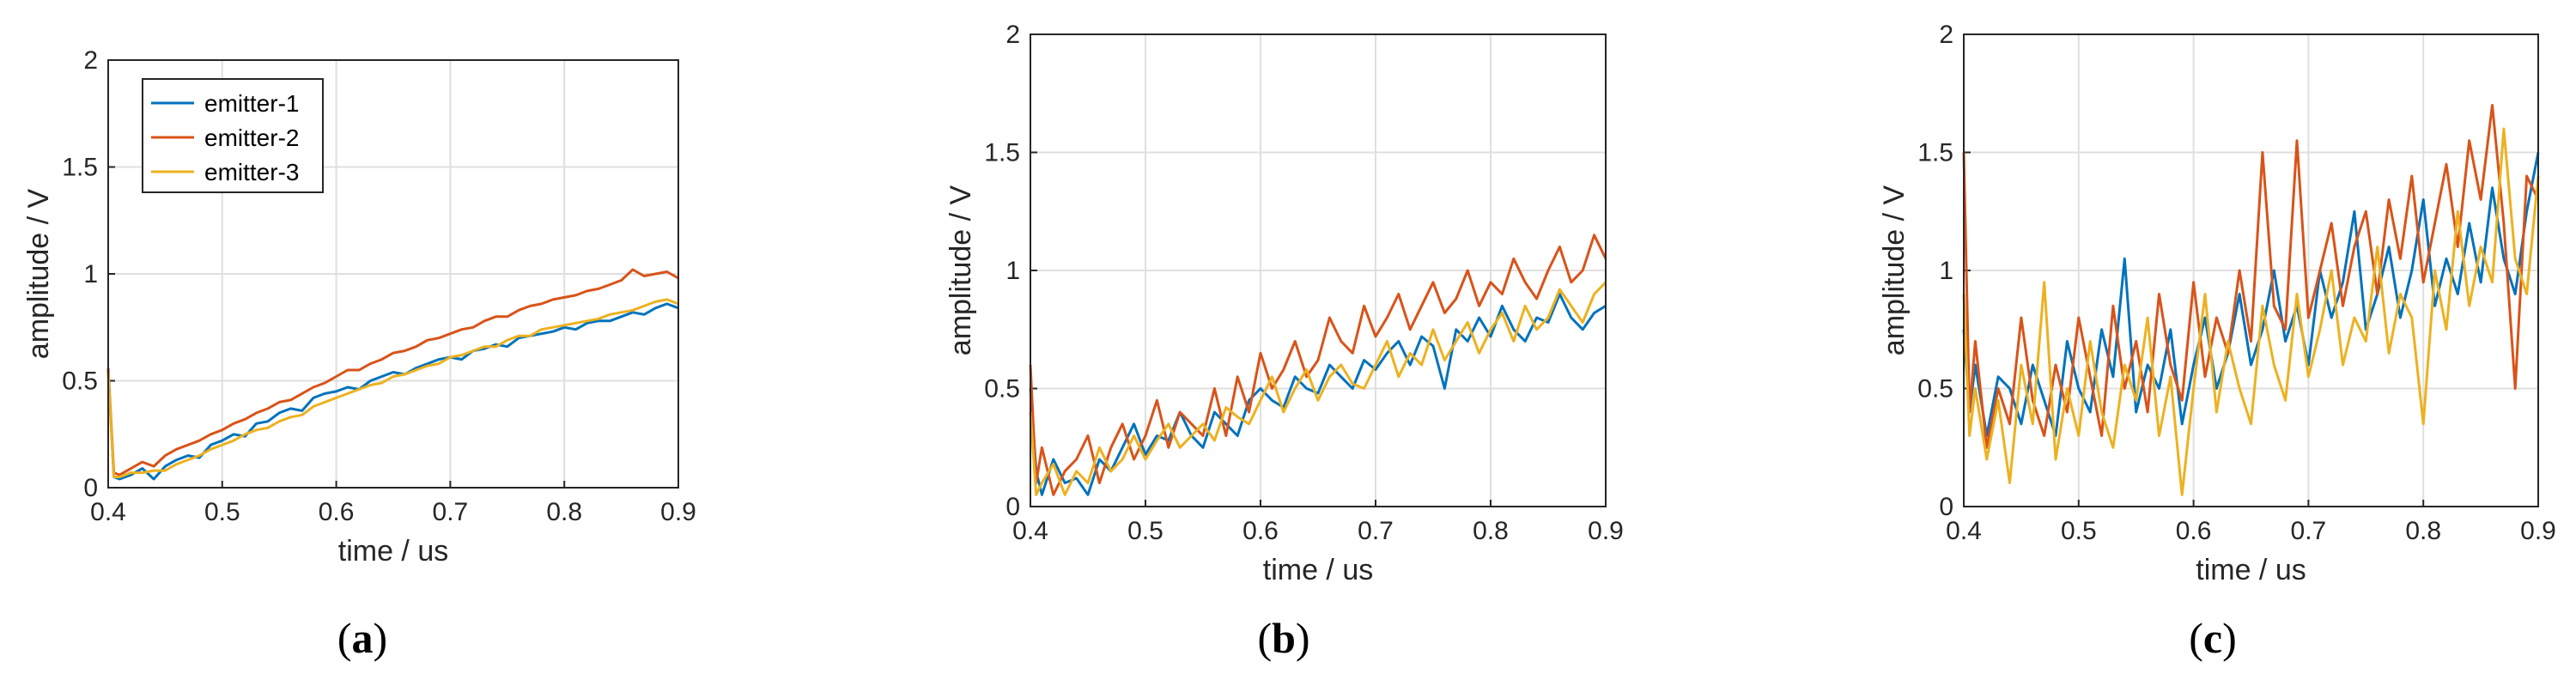 This screenshot has height=686, width=2576. What do you see at coordinates (251, 172) in the screenshot?
I see `legend-entry: emitter-3` at bounding box center [251, 172].